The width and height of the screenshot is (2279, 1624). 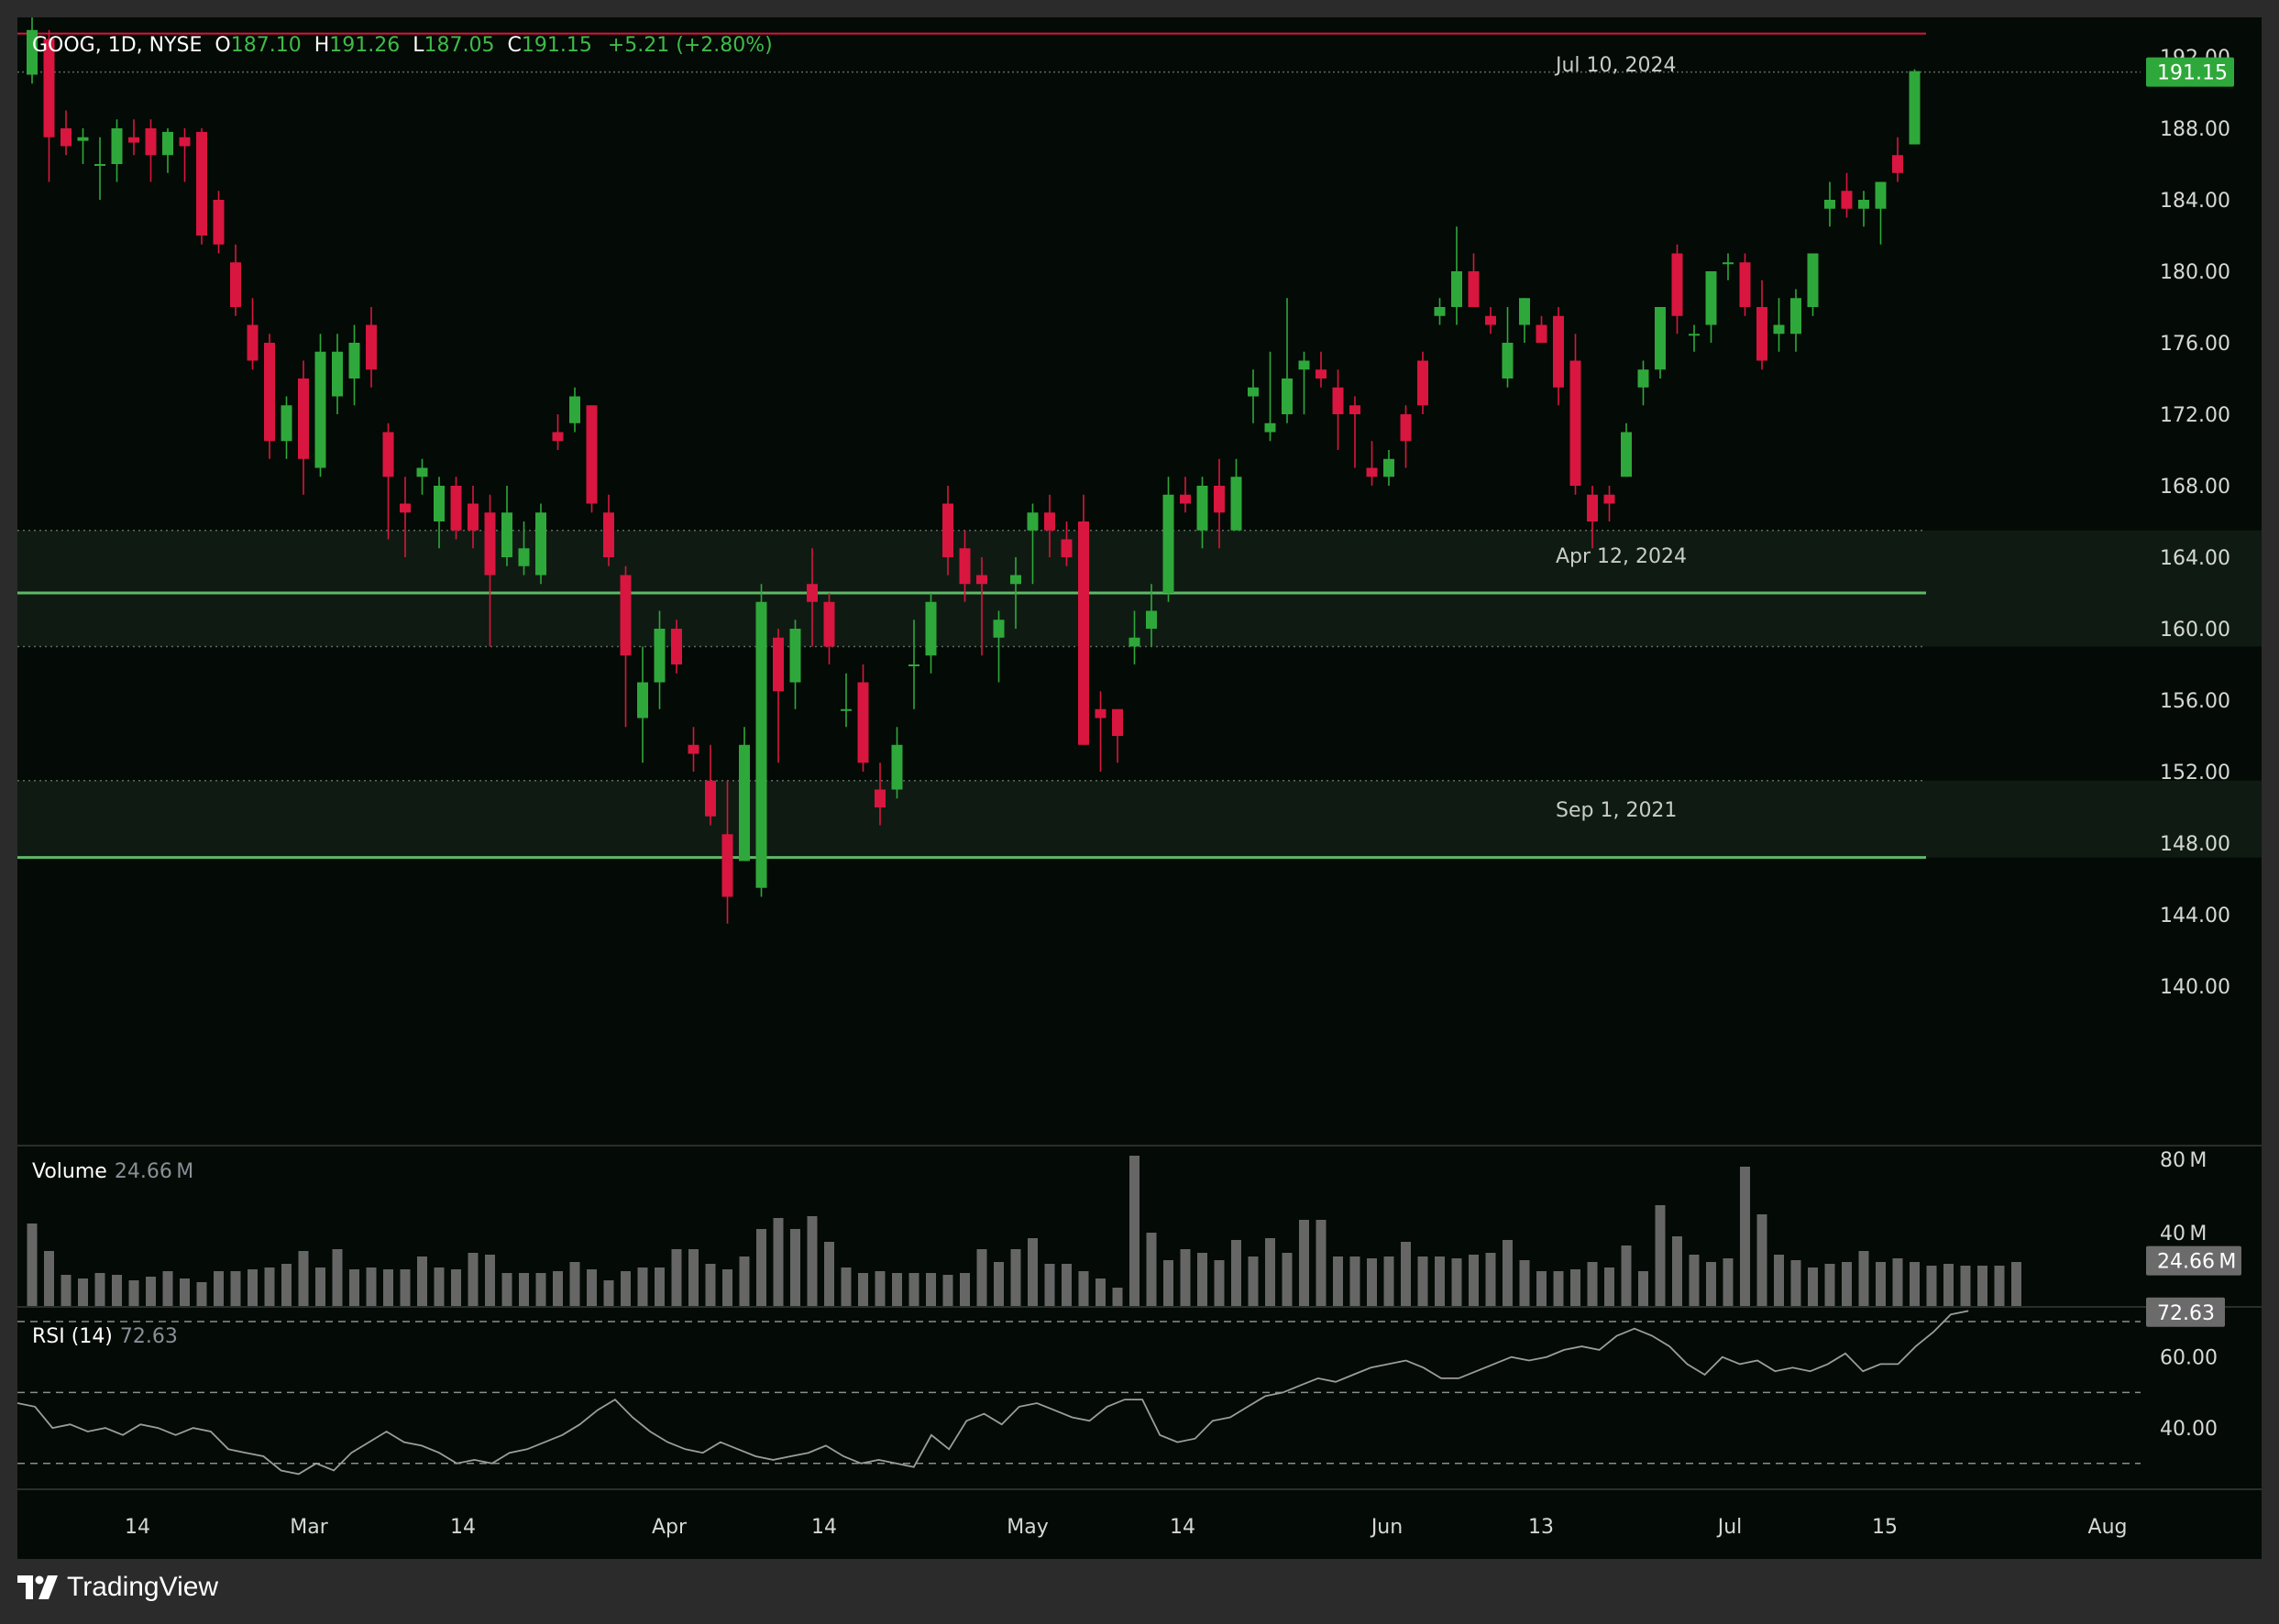 I want to click on symbol-label: GOOG, 1D, NYSE, so click(x=117, y=45).